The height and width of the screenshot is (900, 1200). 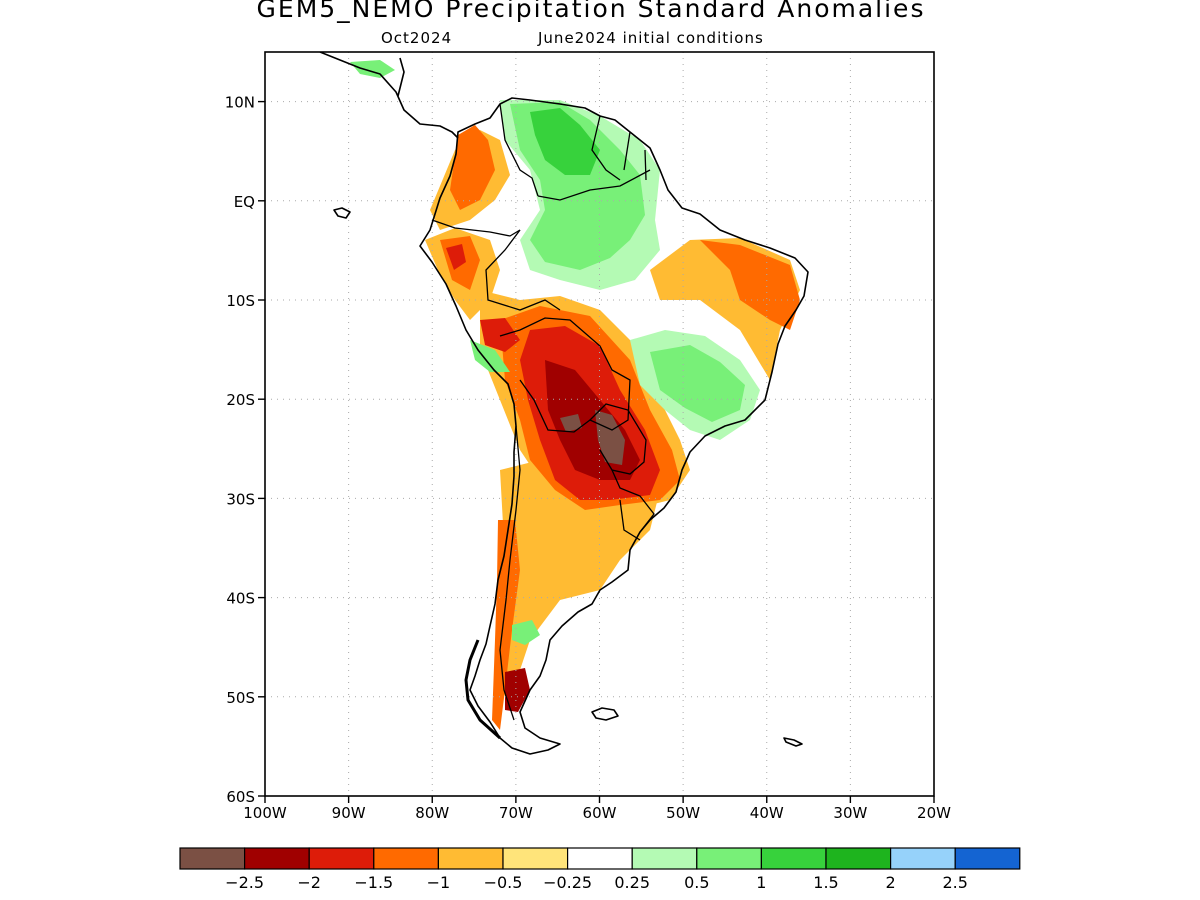 I want to click on colorbar-label: 1, so click(x=761, y=882).